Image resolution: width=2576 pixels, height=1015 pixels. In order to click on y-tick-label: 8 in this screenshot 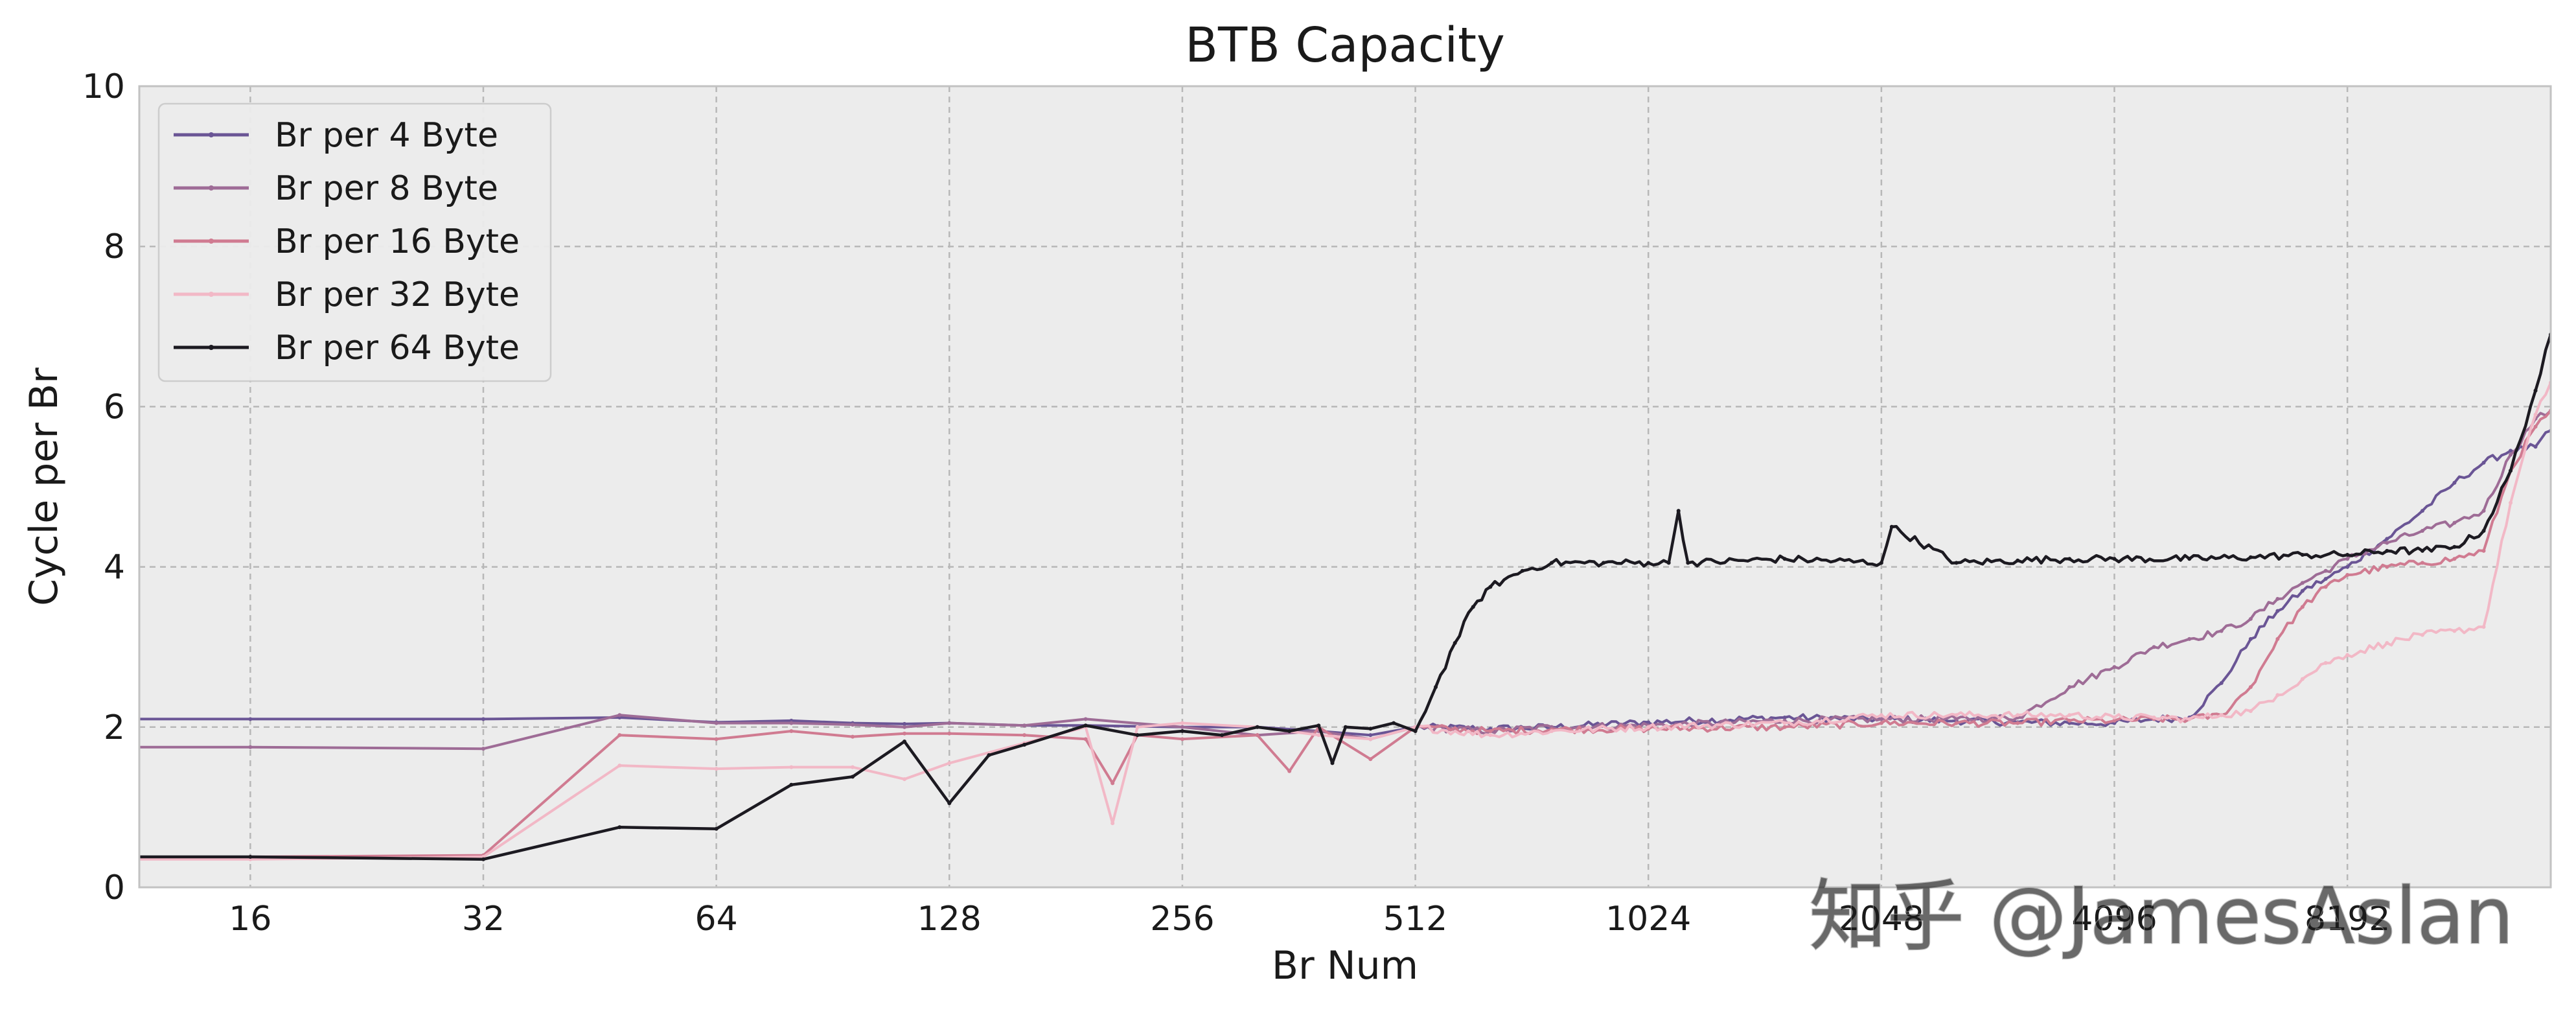, I will do `click(114, 247)`.